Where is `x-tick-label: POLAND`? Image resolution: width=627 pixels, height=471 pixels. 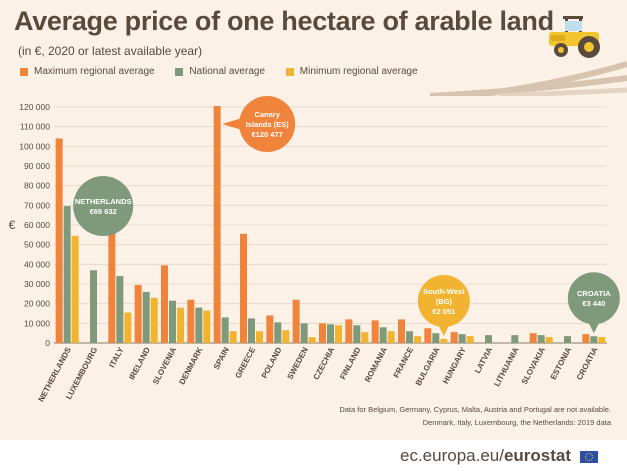 x-tick-label: POLAND is located at coordinates (272, 363).